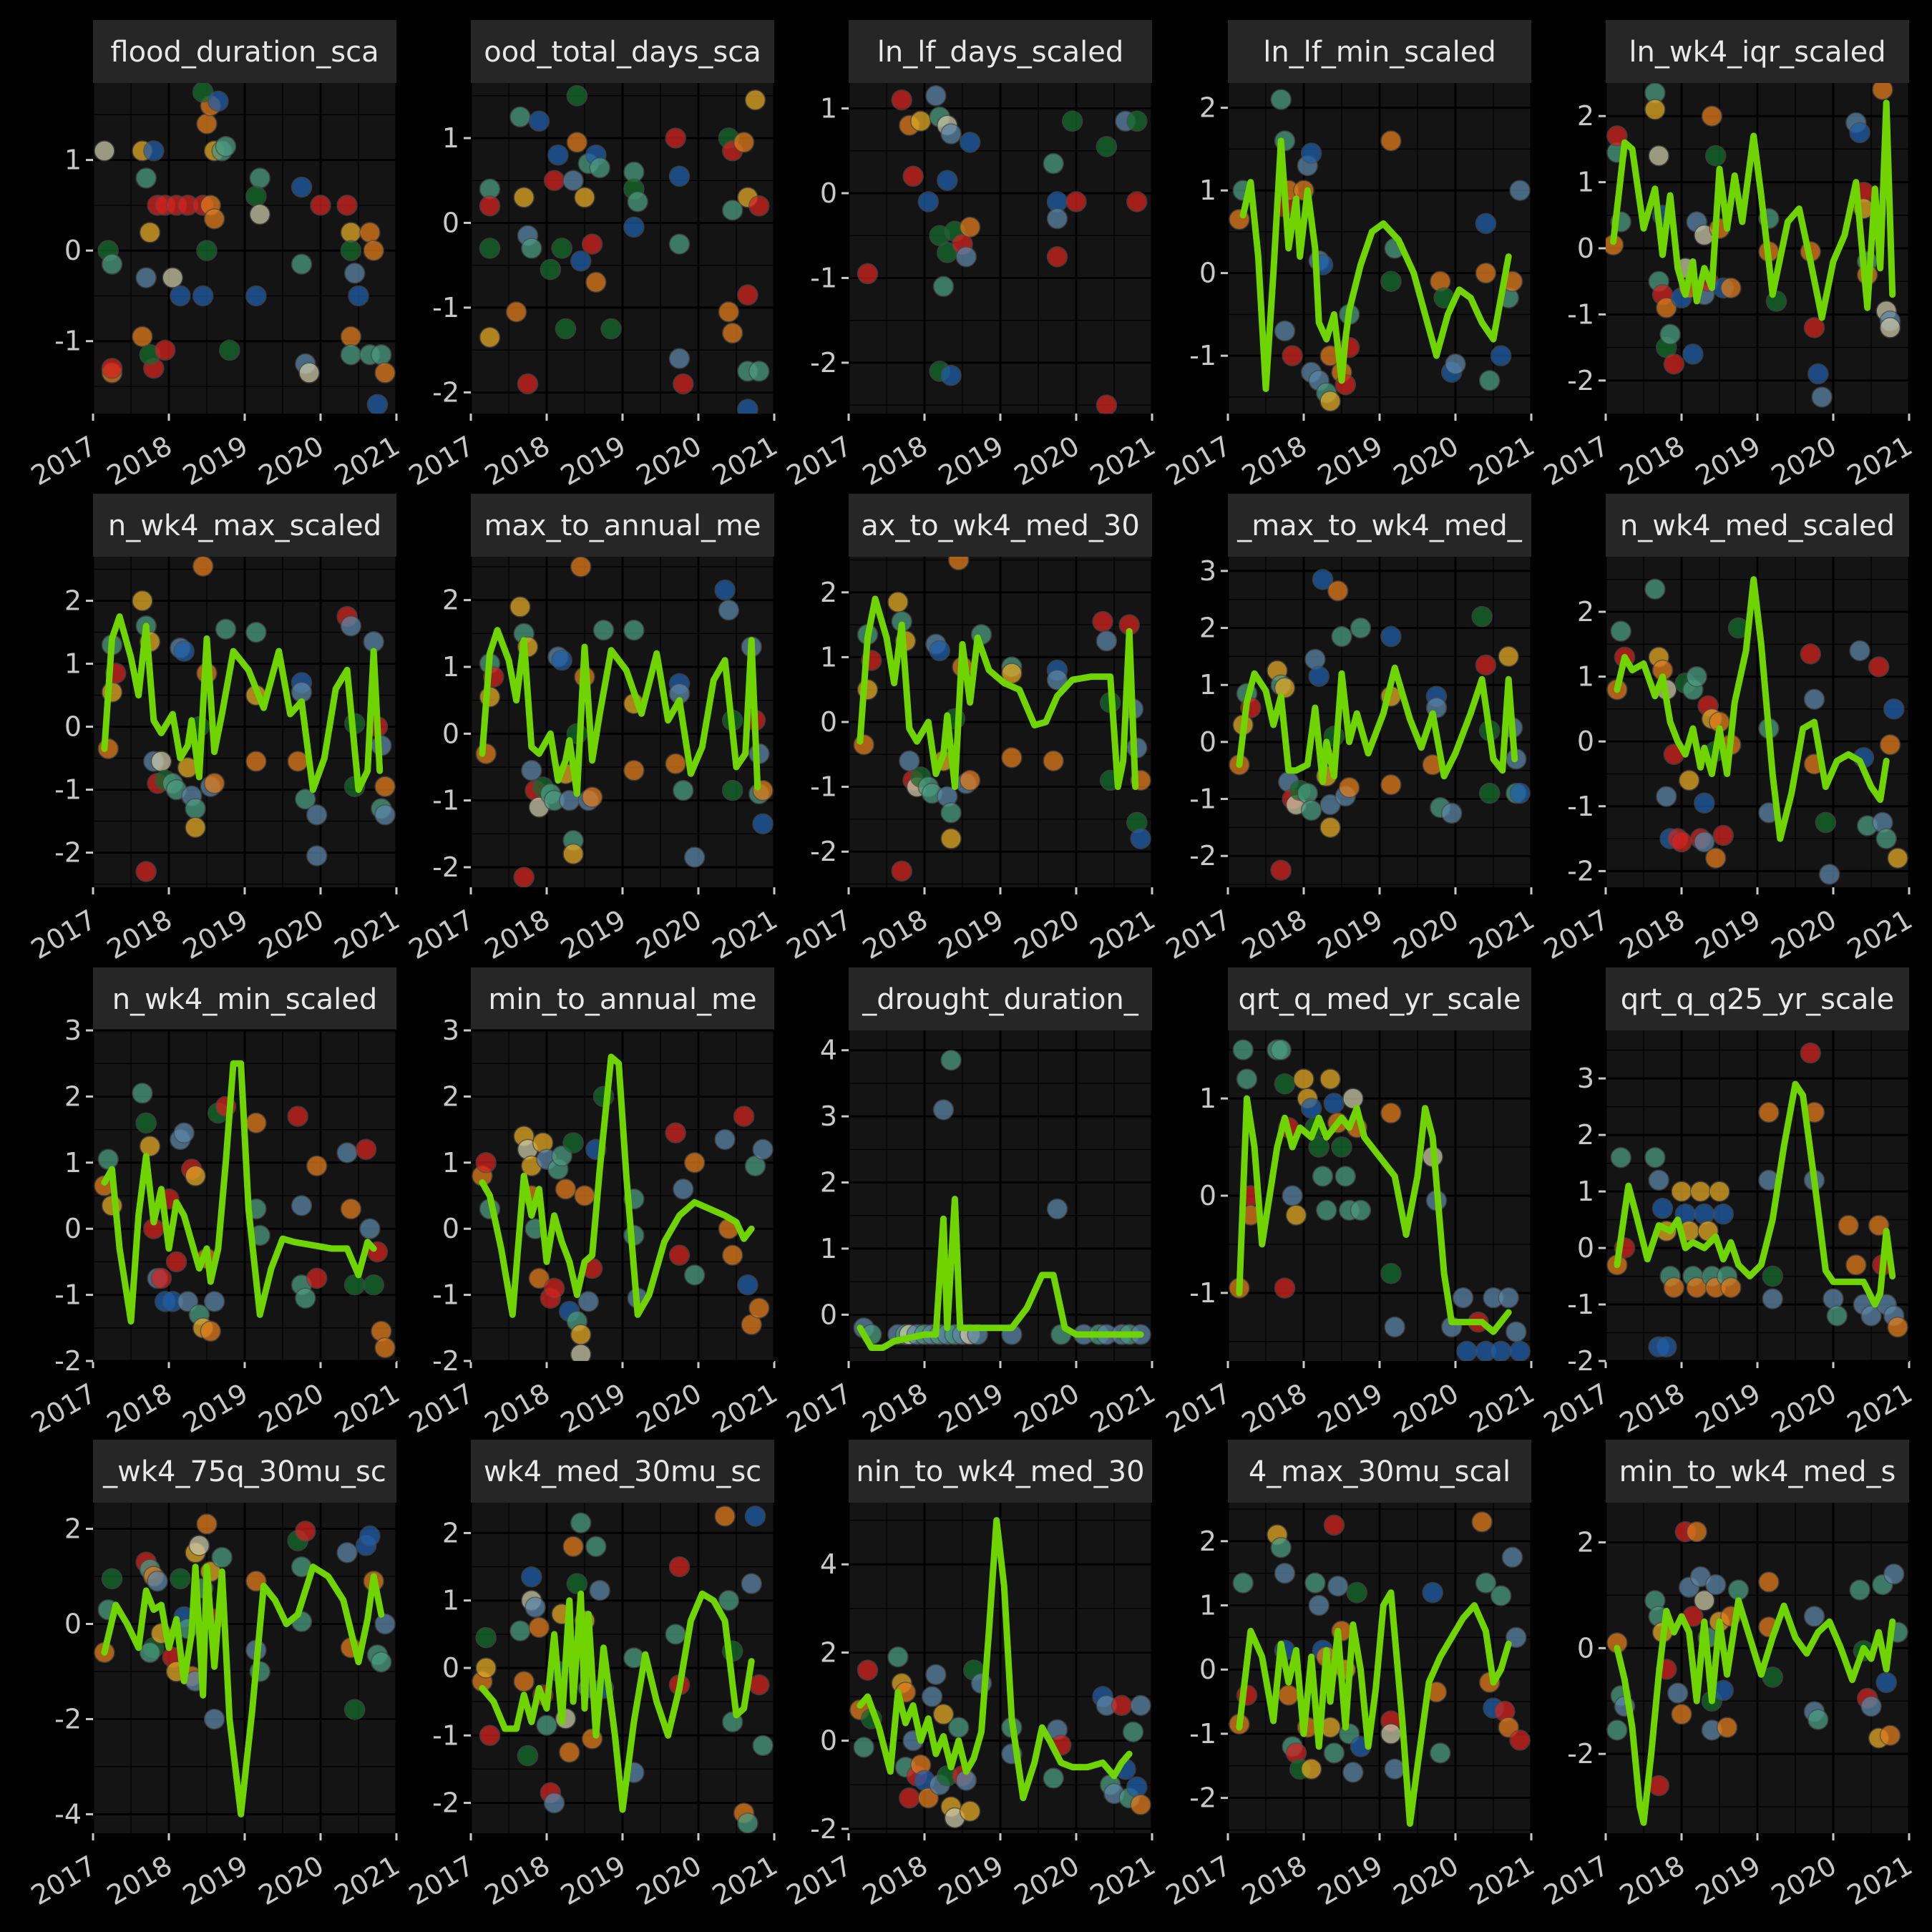 The image size is (1932, 1932). What do you see at coordinates (445, 1295) in the screenshot?
I see `y-tick-label: -1` at bounding box center [445, 1295].